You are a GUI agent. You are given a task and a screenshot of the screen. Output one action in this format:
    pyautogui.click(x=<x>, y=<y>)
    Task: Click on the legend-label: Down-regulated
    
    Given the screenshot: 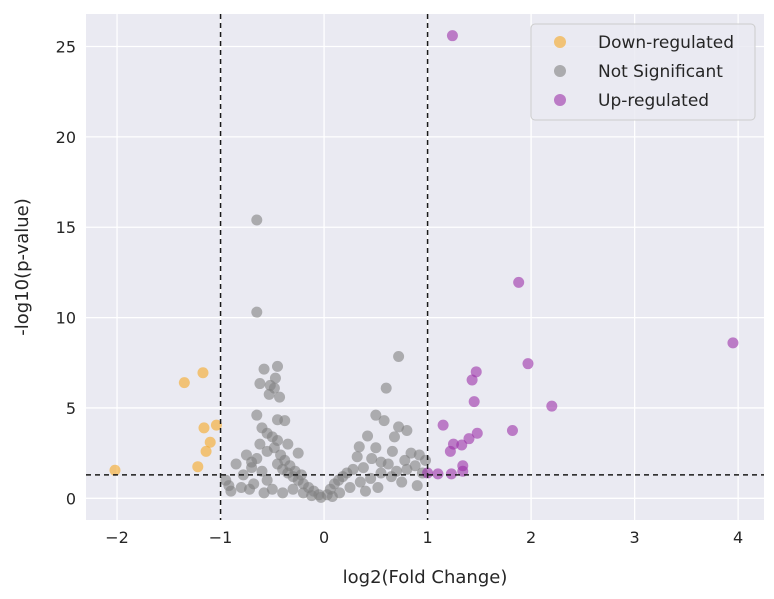 What is the action you would take?
    pyautogui.click(x=666, y=43)
    